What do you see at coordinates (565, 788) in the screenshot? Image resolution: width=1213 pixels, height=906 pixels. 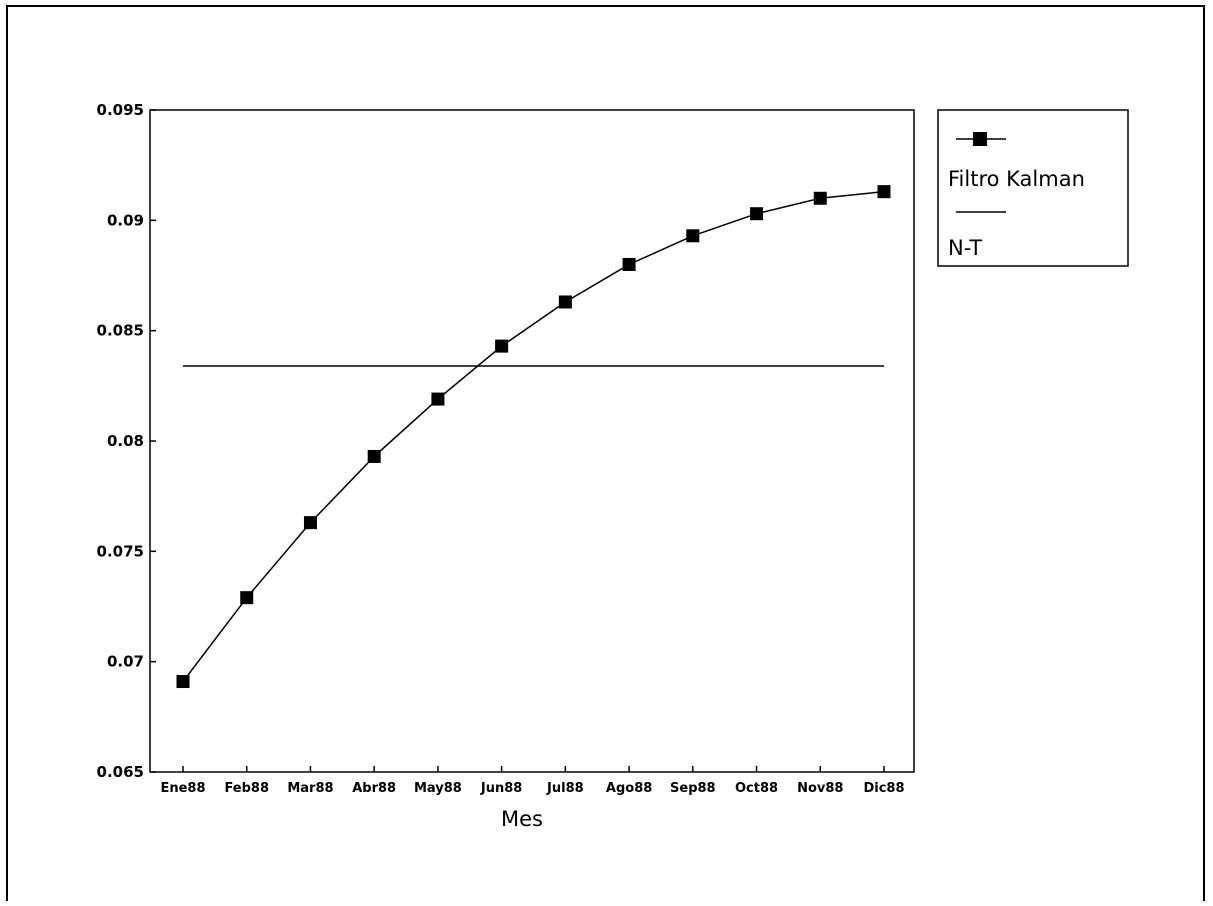 I see `x-tick-label: Jul88` at bounding box center [565, 788].